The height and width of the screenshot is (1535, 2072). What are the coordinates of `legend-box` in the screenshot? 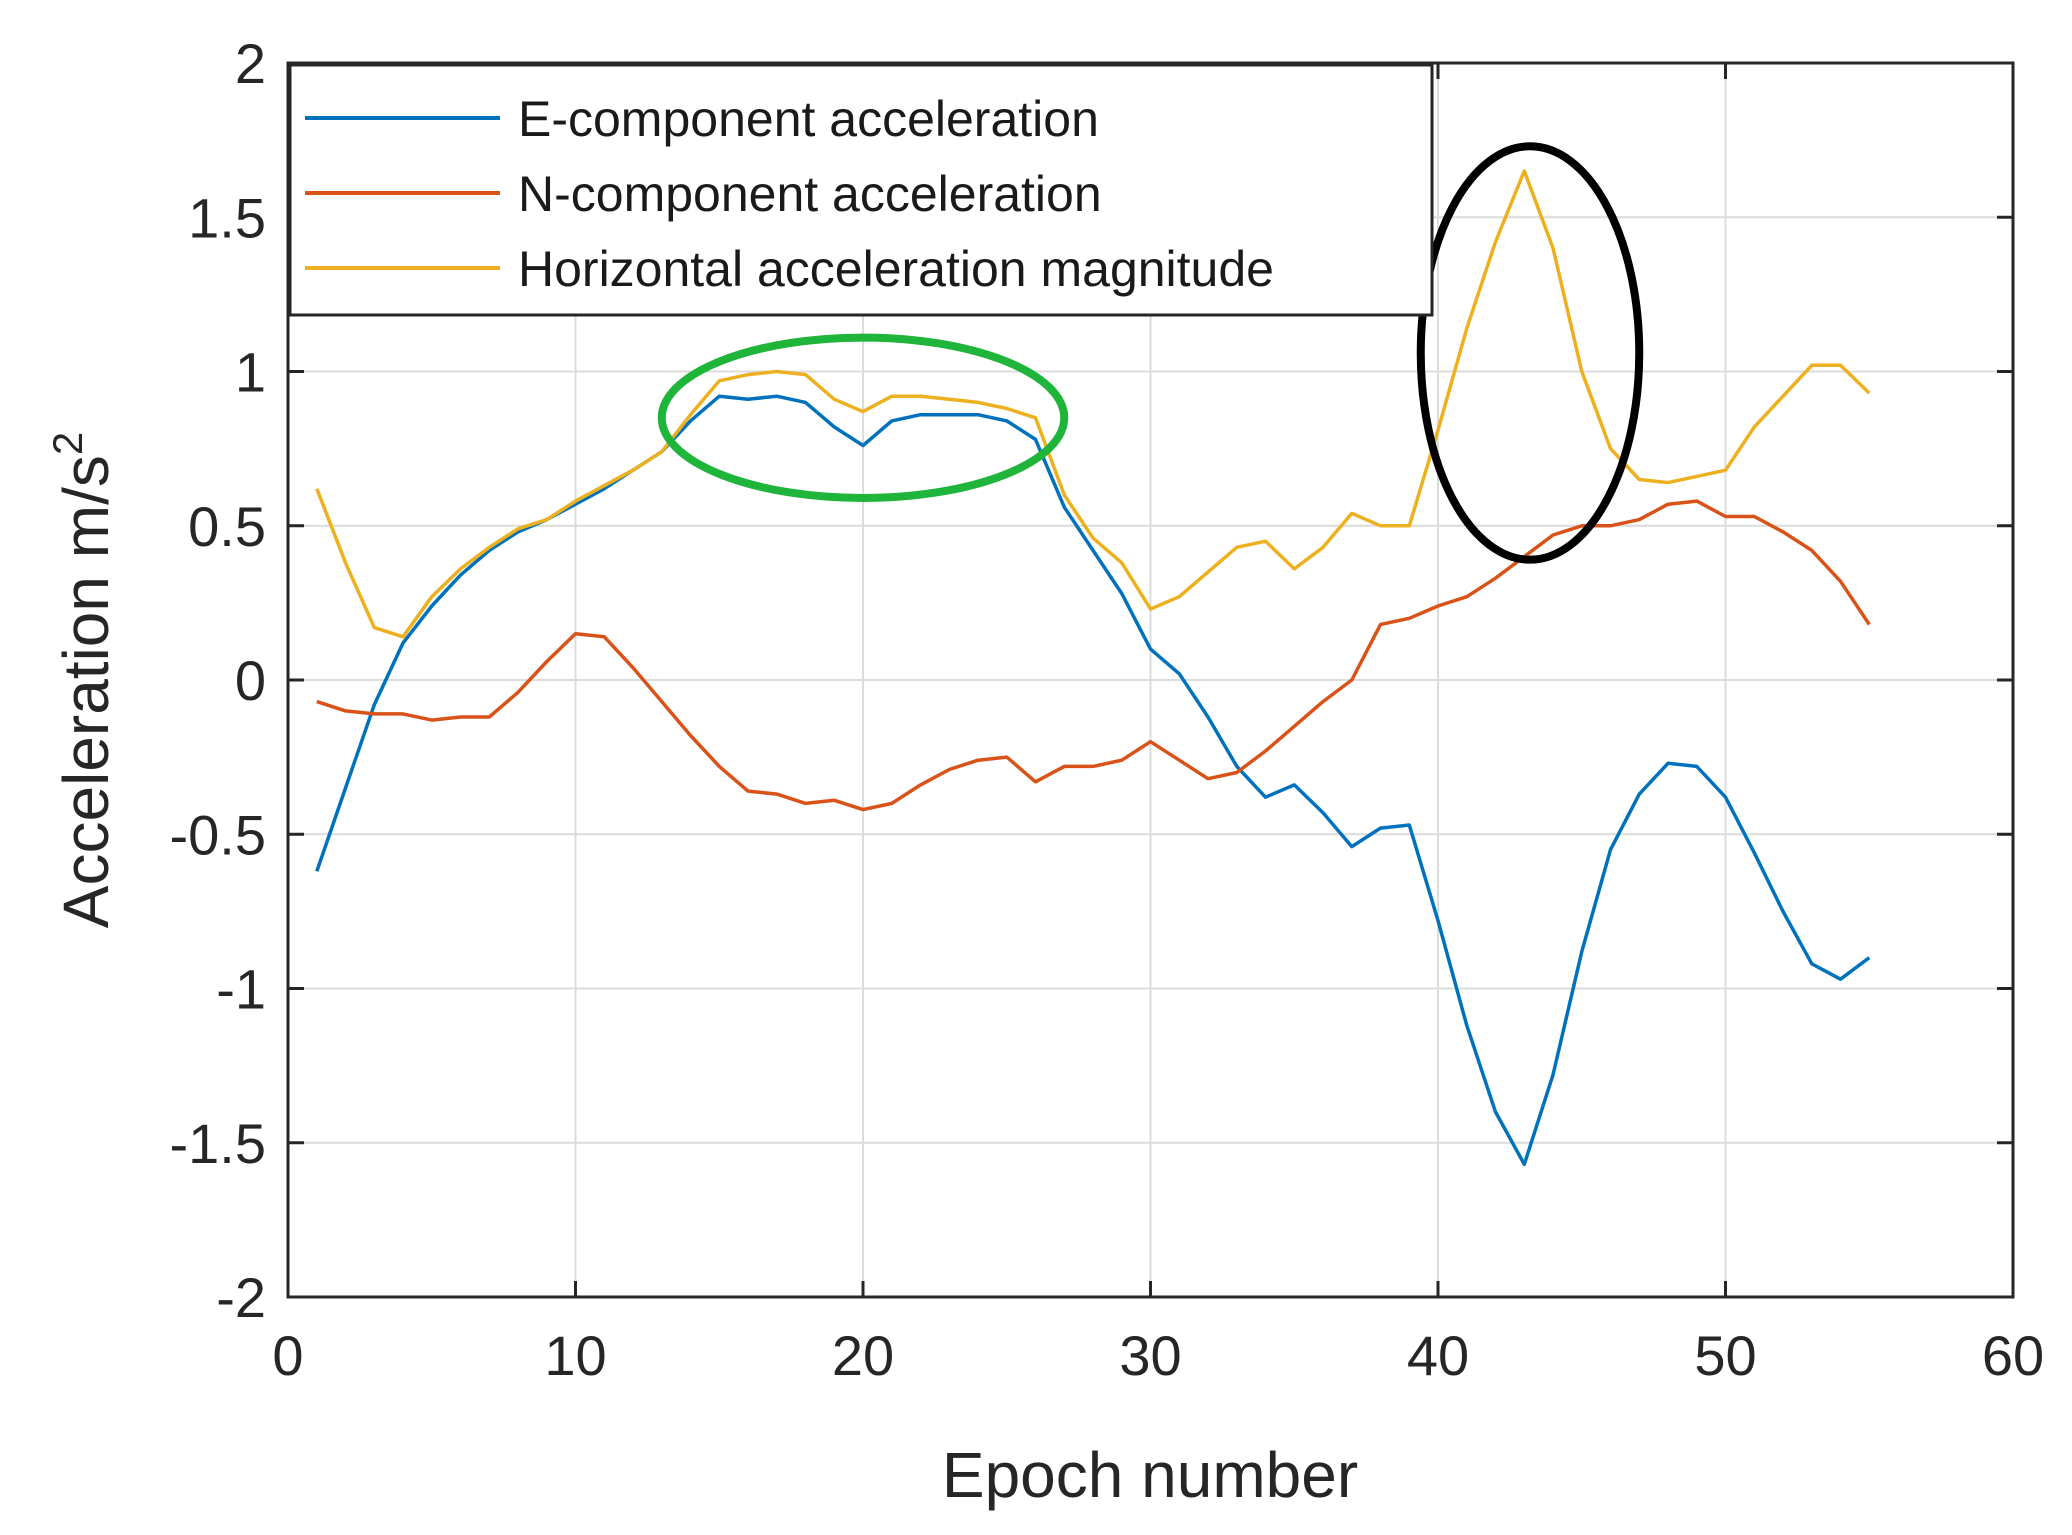 It's located at (861, 190).